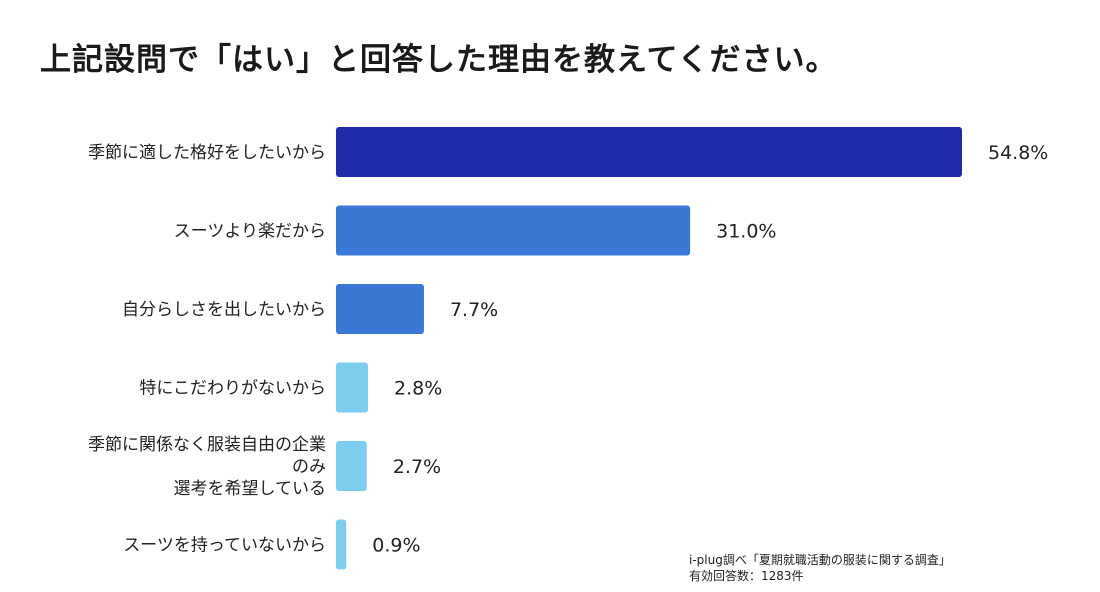  I want to click on category-label-5-line-2: のみ, so click(309, 467).